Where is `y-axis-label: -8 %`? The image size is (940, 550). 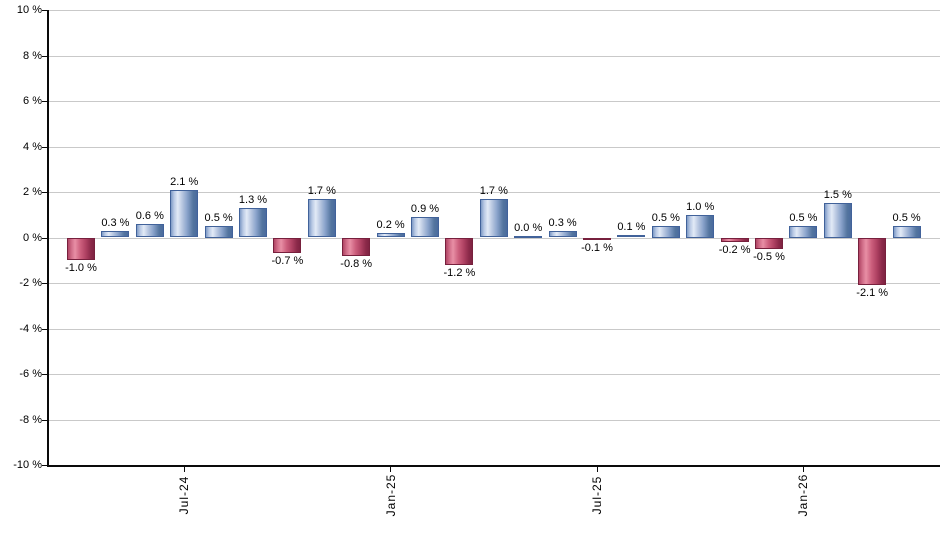 y-axis-label: -8 % is located at coordinates (30, 419).